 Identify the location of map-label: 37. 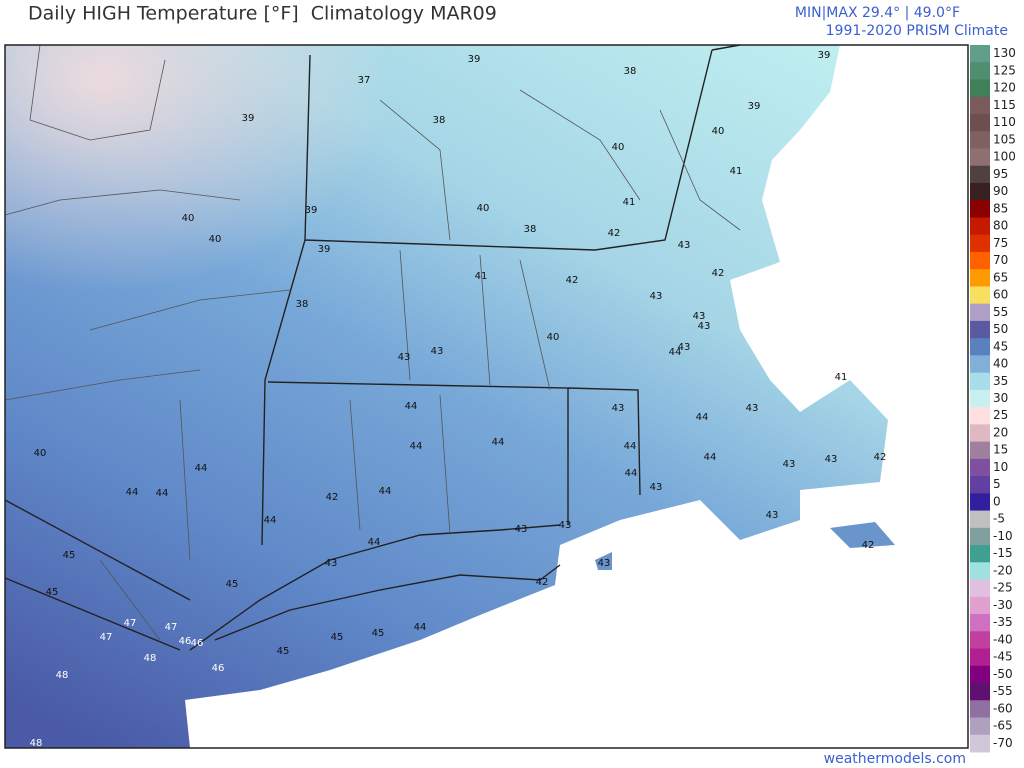
(364, 80).